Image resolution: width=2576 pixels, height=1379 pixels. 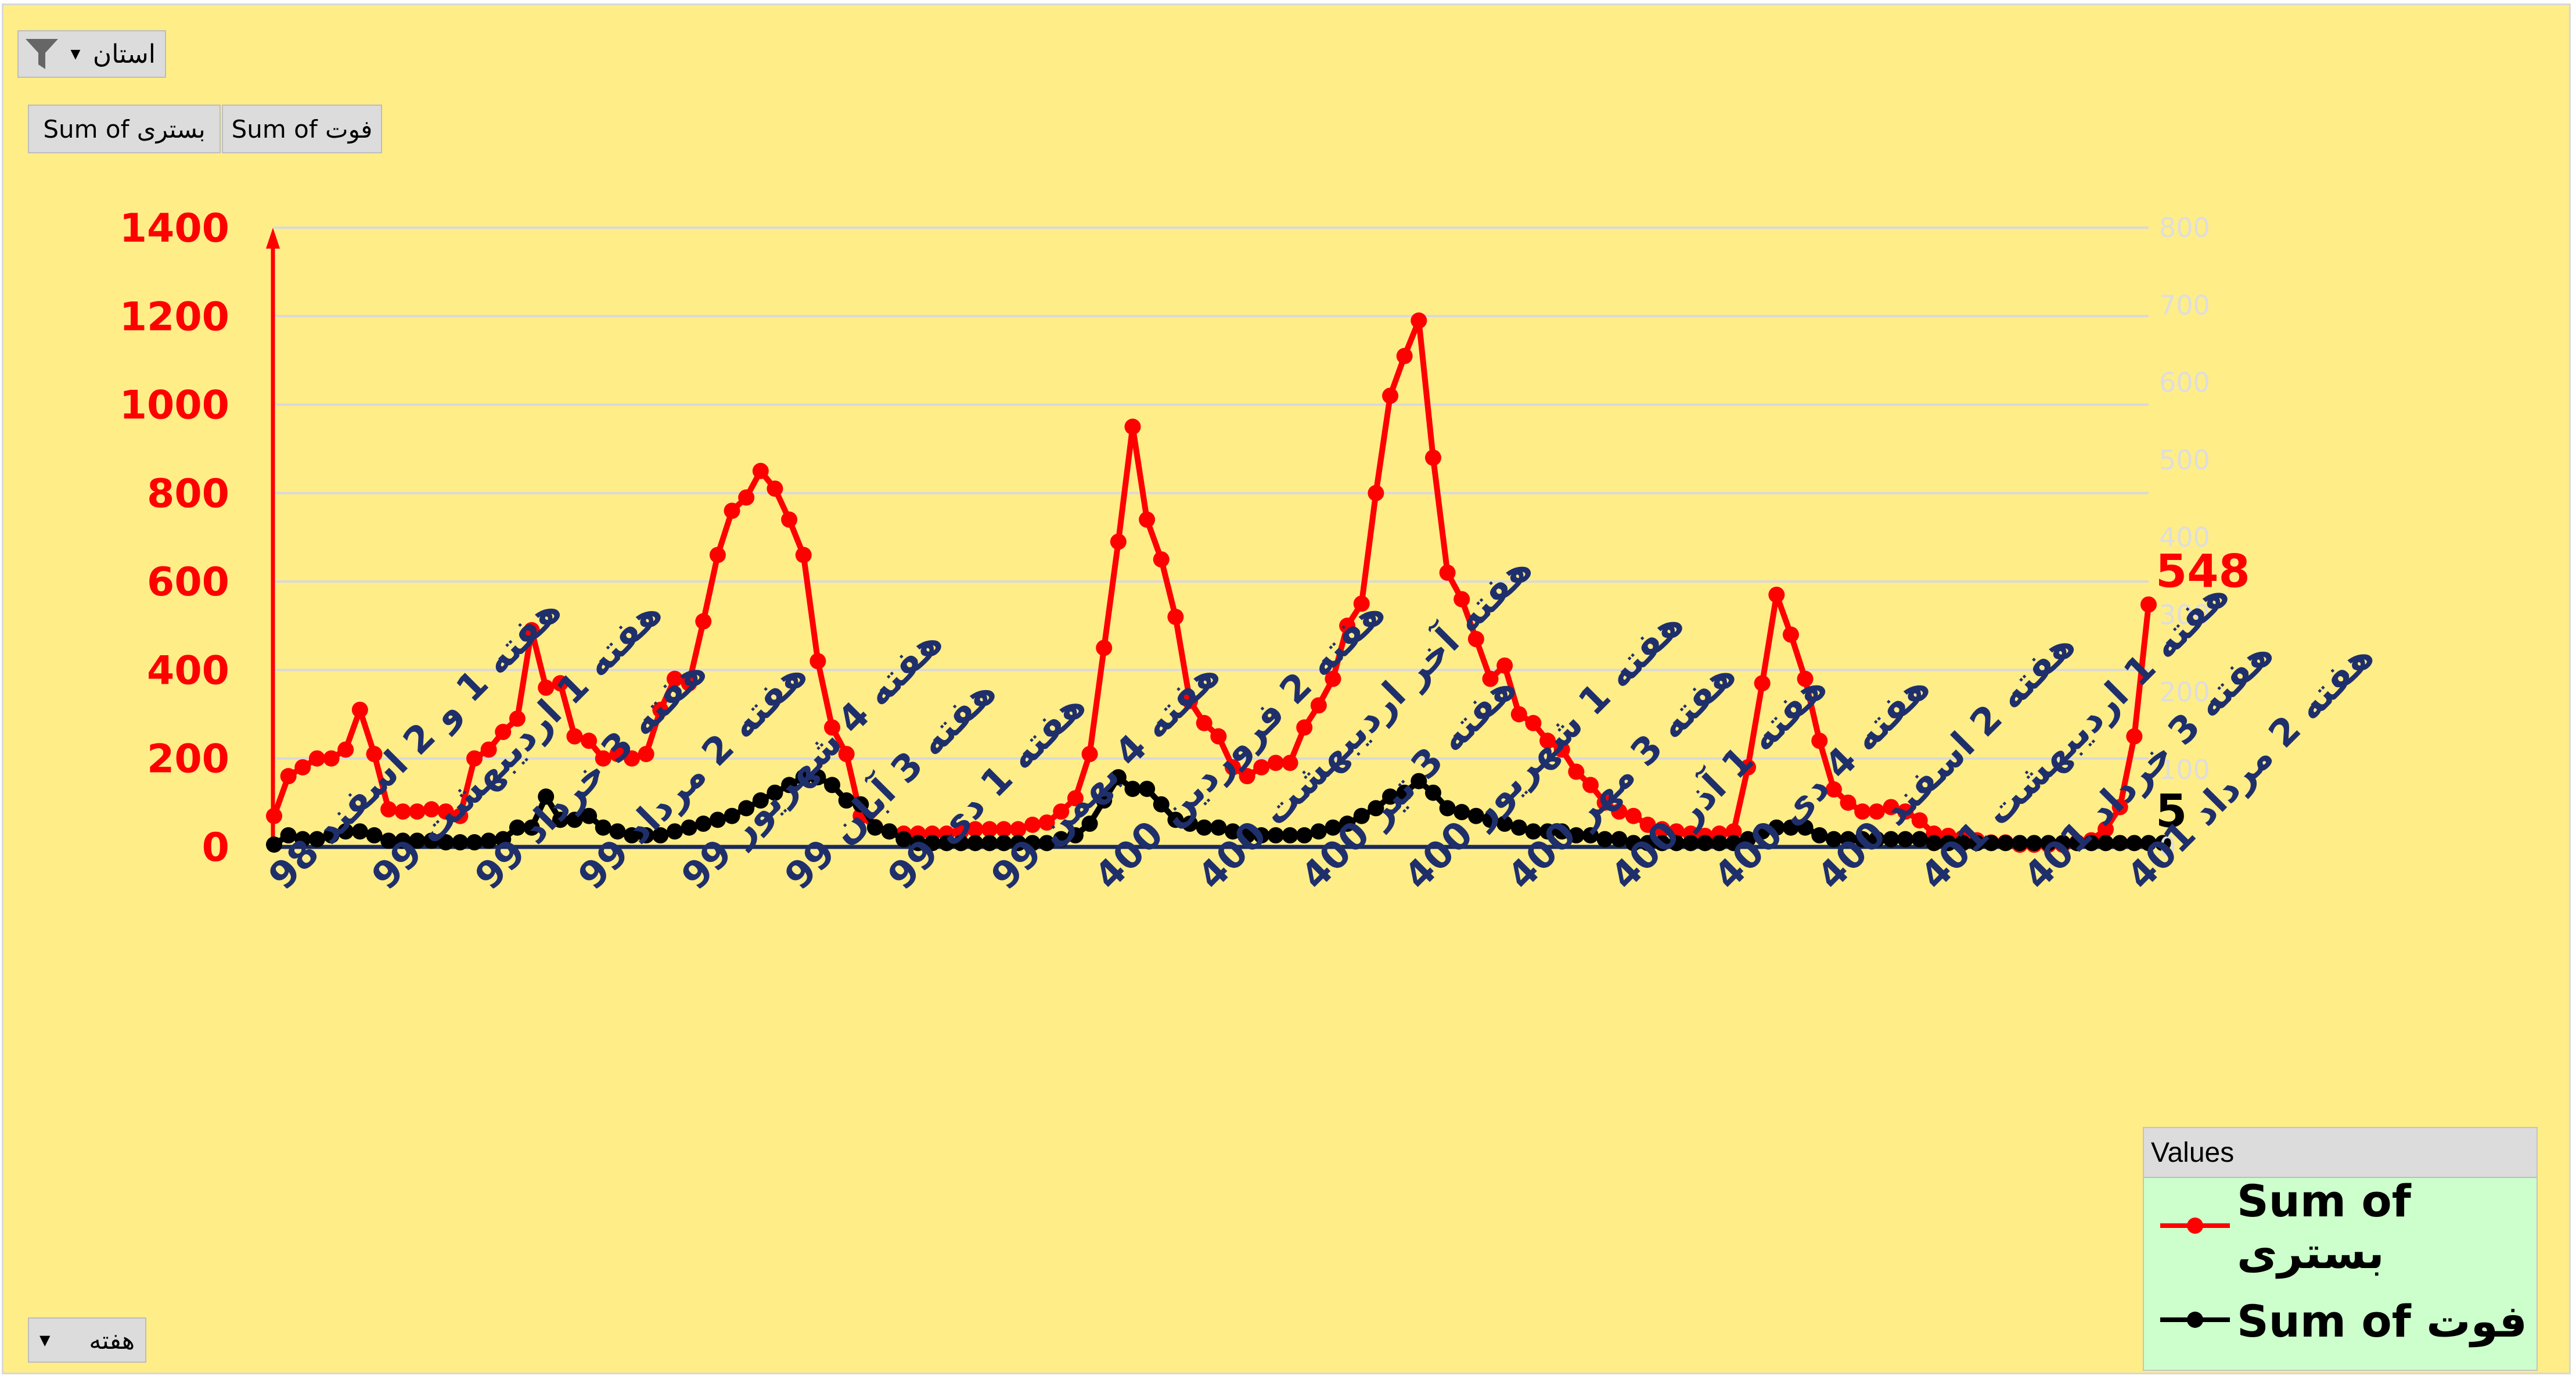 I want to click on y2-tick-label: 500, so click(x=2184, y=460).